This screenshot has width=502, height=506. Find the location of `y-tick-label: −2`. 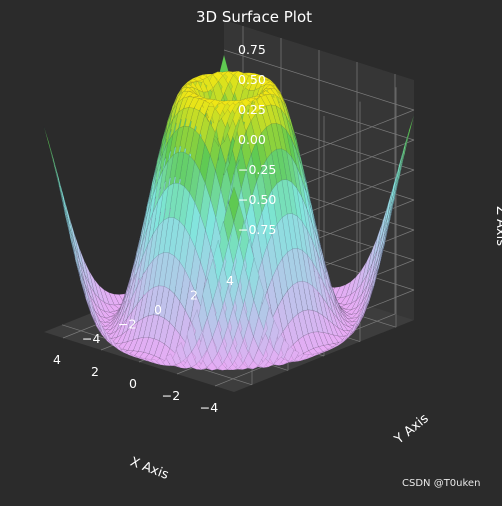

y-tick-label: −2 is located at coordinates (127, 323).